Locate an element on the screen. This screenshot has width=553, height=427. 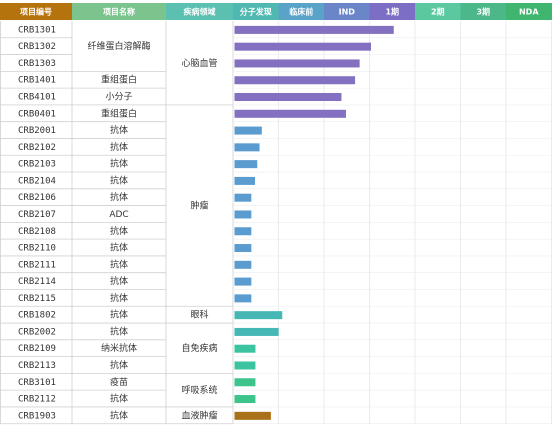
project-code: CRB2106 is located at coordinates (37, 198).